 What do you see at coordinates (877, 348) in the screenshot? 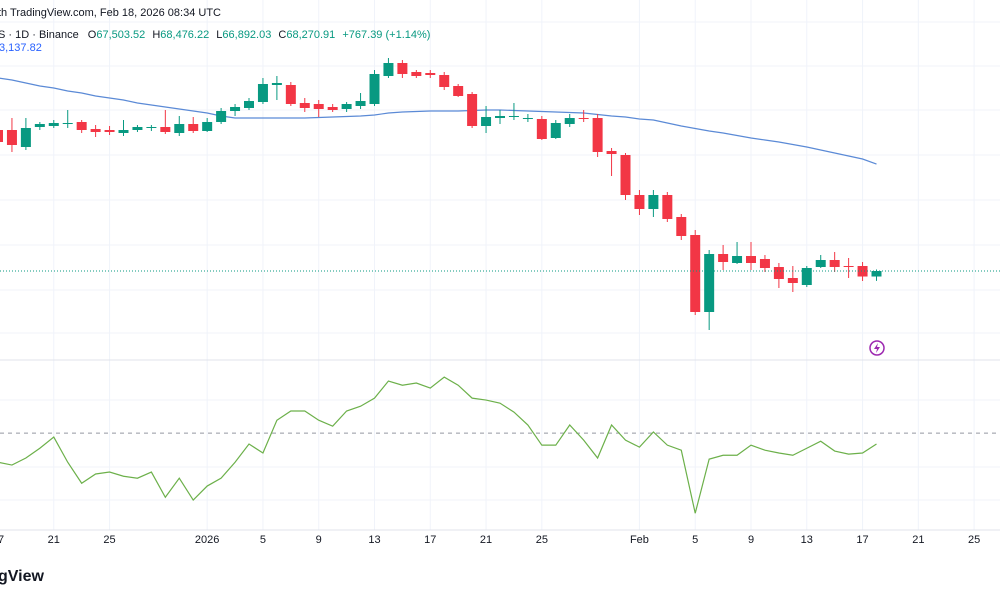
I see `alert-icon` at bounding box center [877, 348].